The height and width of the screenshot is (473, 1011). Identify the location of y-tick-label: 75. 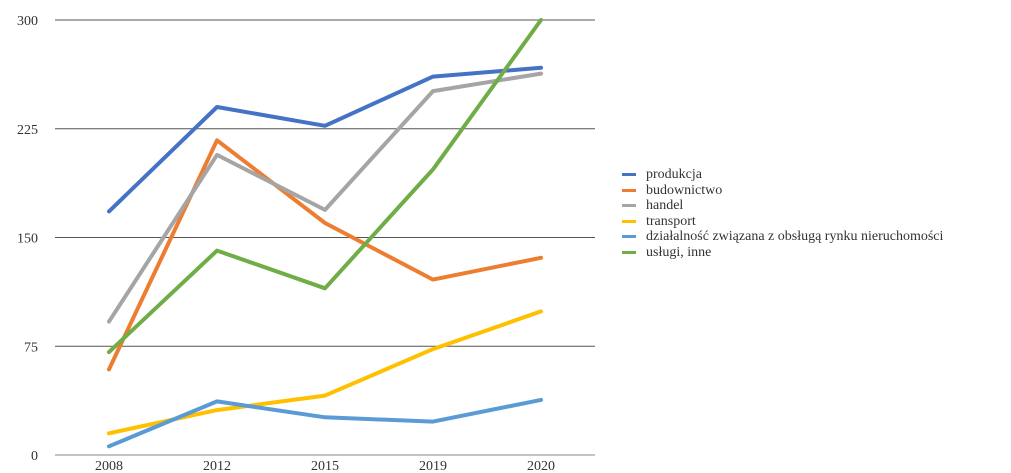
(31, 347).